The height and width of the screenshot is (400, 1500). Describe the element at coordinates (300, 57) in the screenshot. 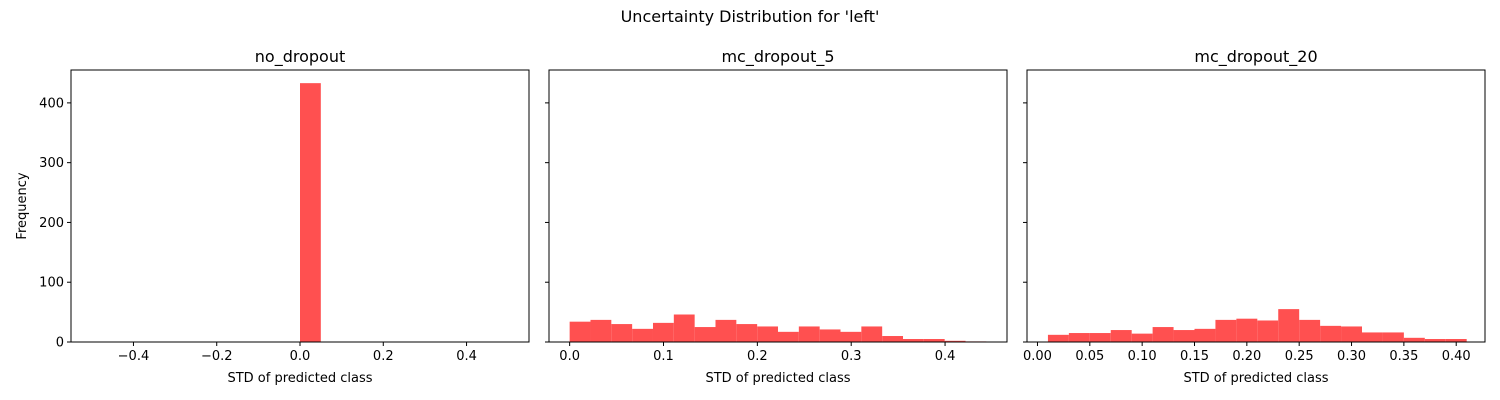

I see `subplot-title: no_dropout` at that location.